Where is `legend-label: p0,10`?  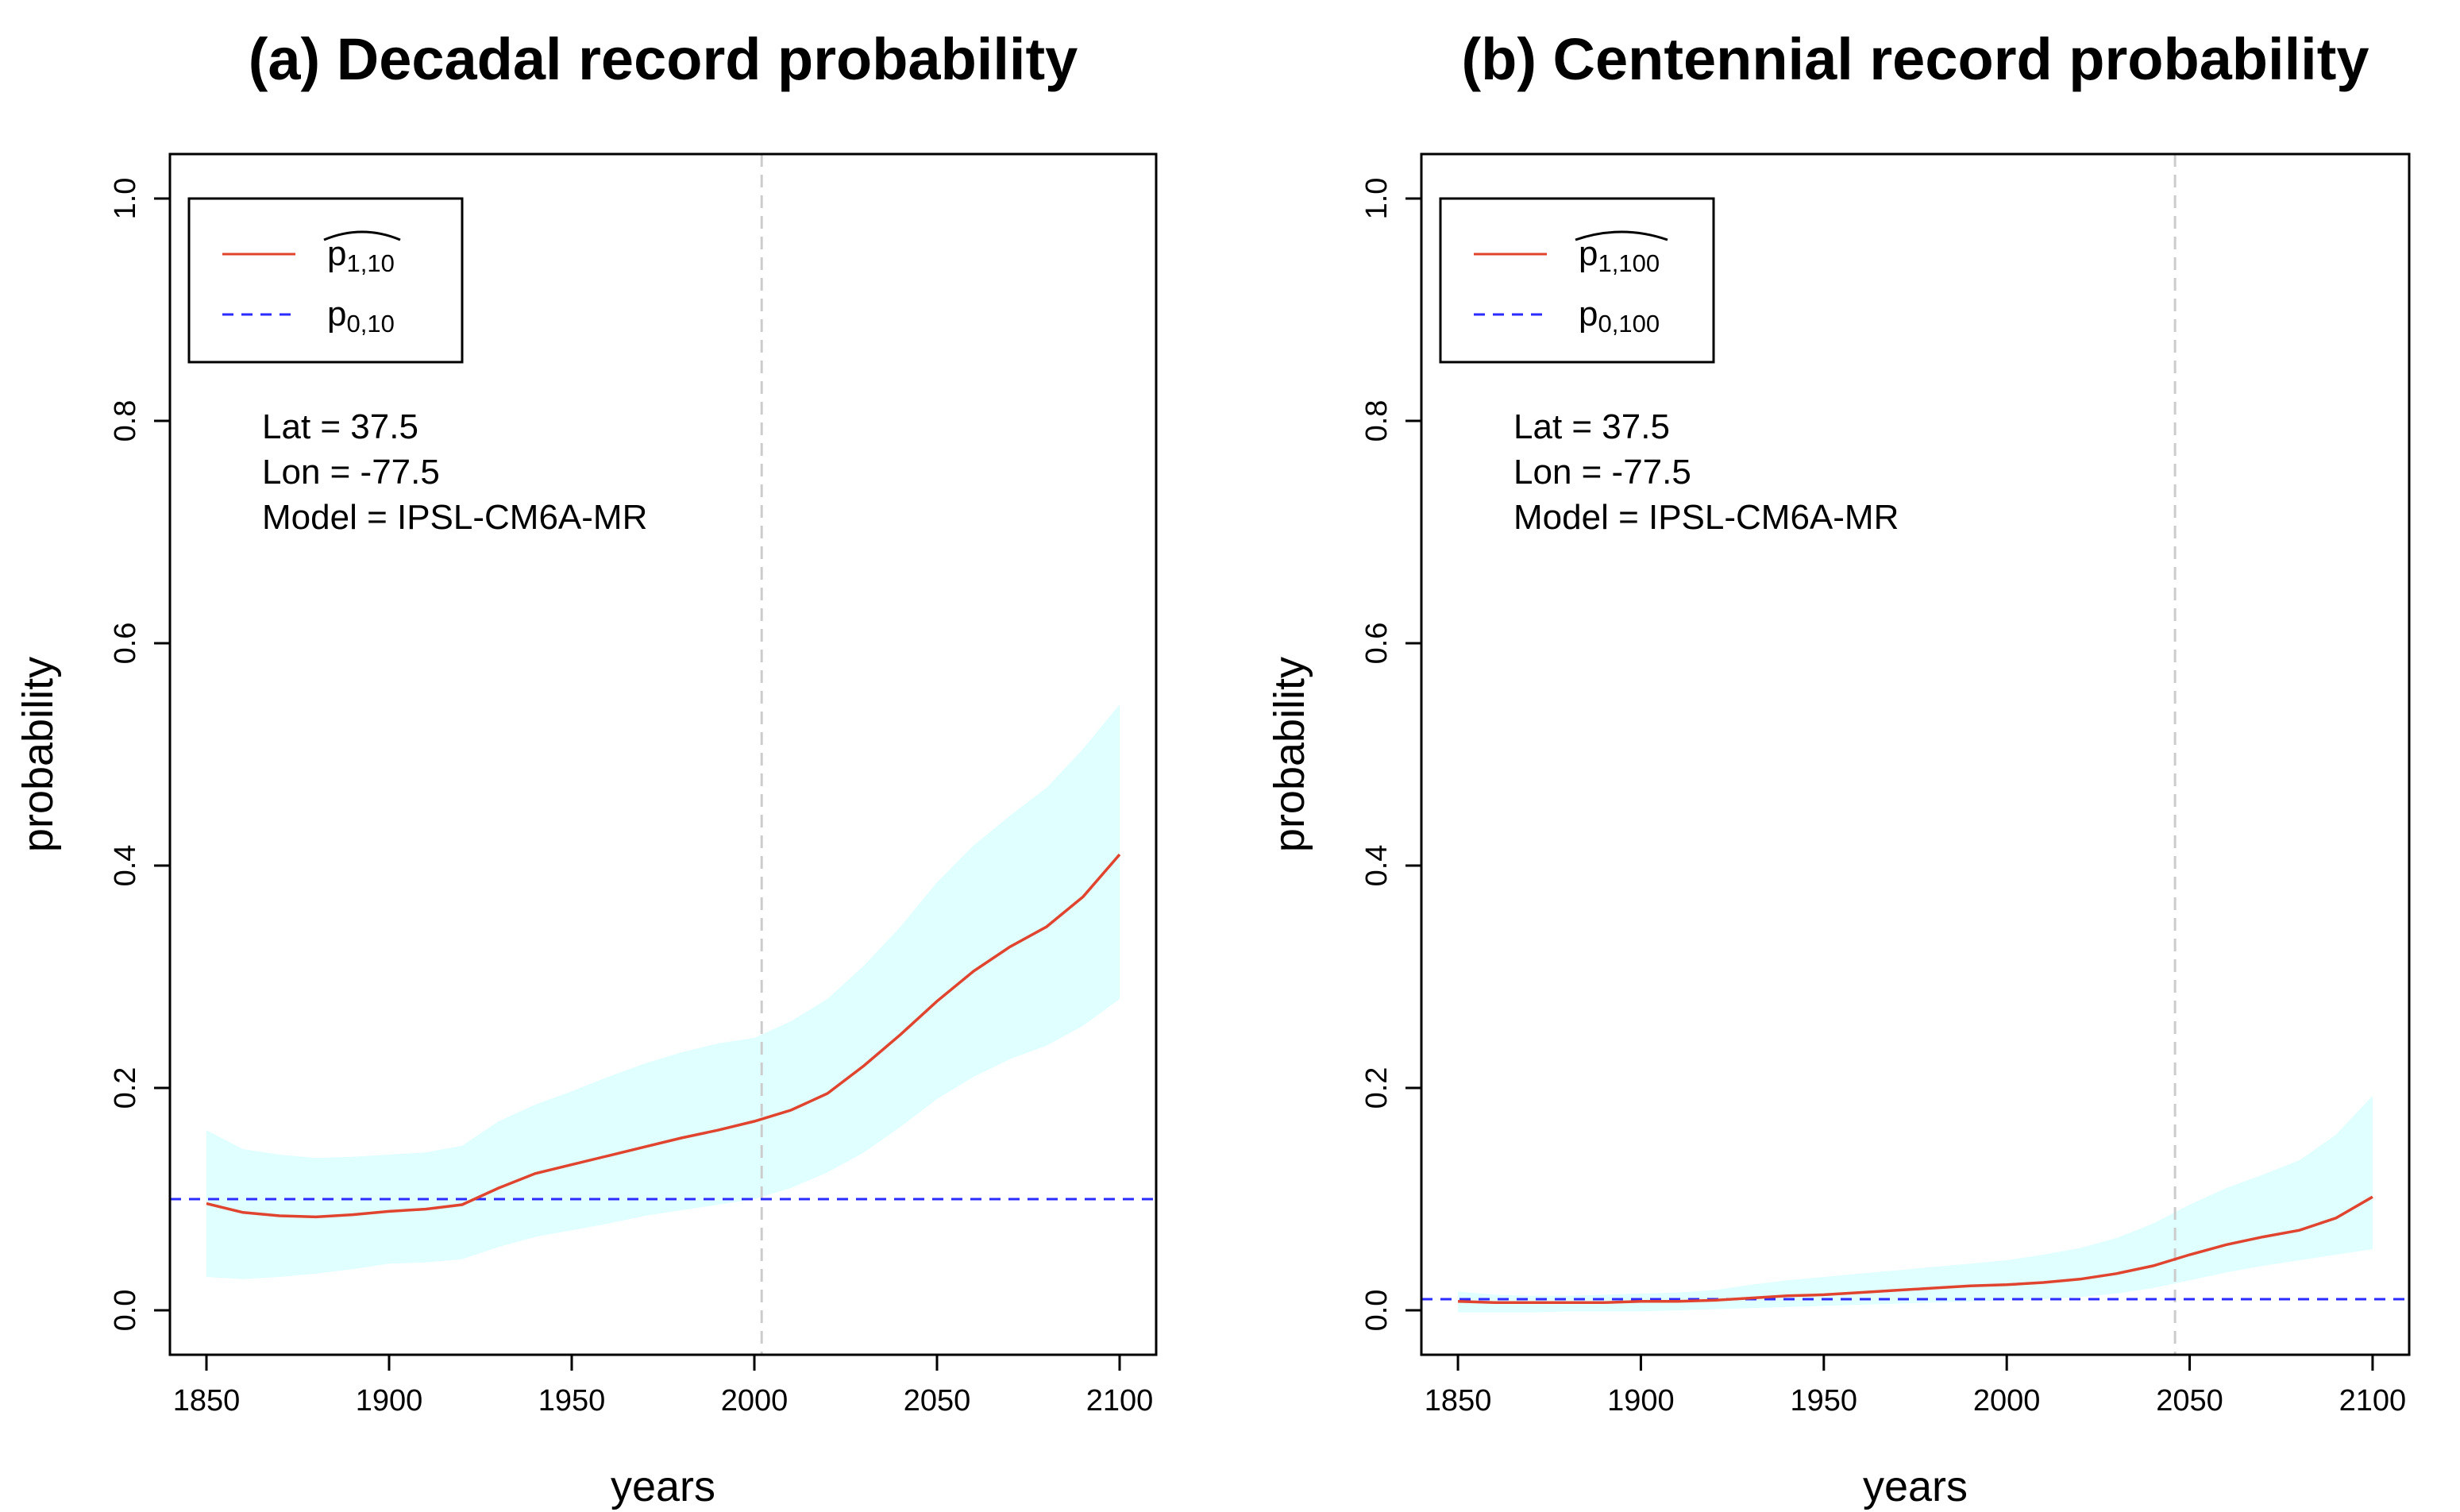
legend-label: p0,10 is located at coordinates (361, 316).